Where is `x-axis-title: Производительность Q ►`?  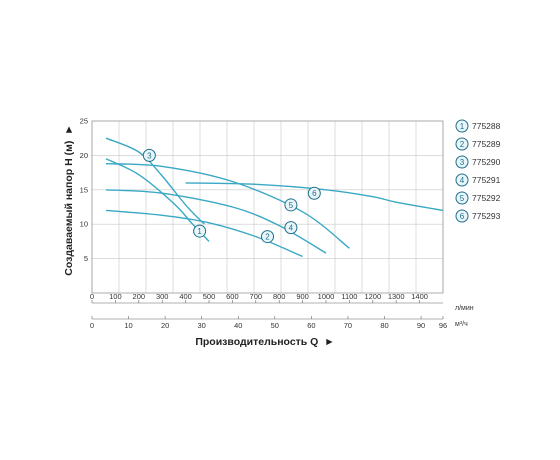 x-axis-title: Производительность Q ► is located at coordinates (264, 342).